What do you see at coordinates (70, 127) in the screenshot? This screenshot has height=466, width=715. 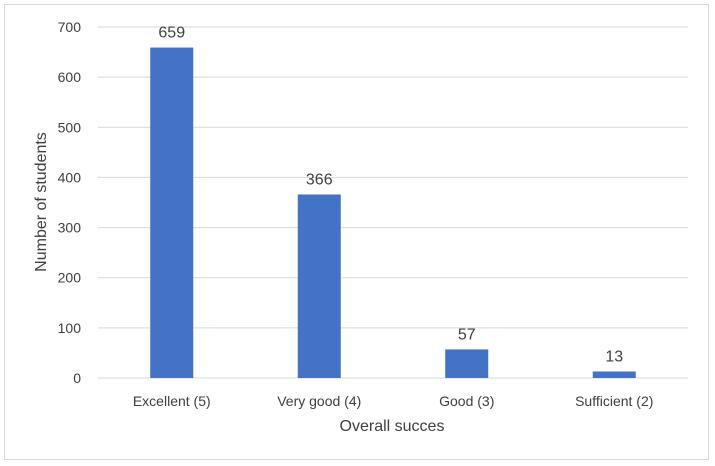 I see `y-tick-label: 500` at bounding box center [70, 127].